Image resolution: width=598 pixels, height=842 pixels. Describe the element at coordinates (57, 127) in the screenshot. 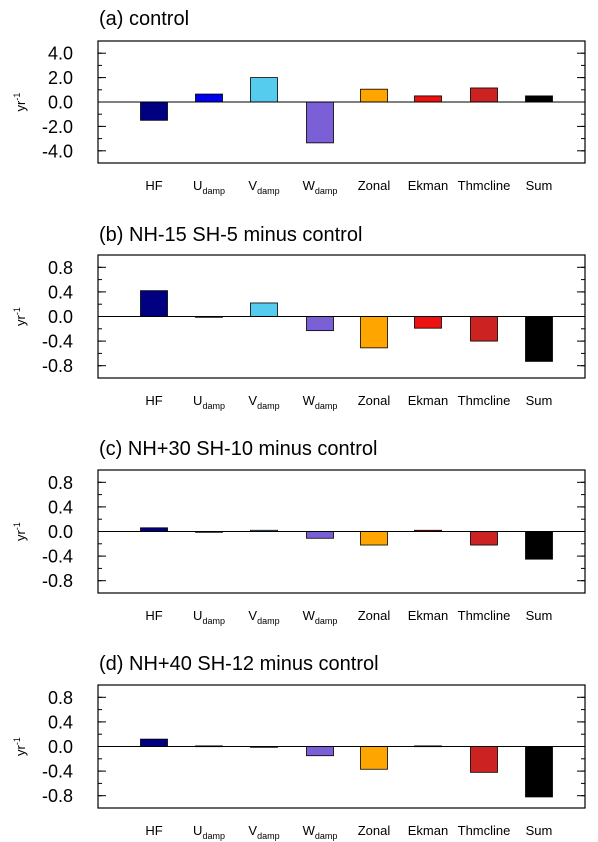

I see `y-tick-label: -2.0` at that location.